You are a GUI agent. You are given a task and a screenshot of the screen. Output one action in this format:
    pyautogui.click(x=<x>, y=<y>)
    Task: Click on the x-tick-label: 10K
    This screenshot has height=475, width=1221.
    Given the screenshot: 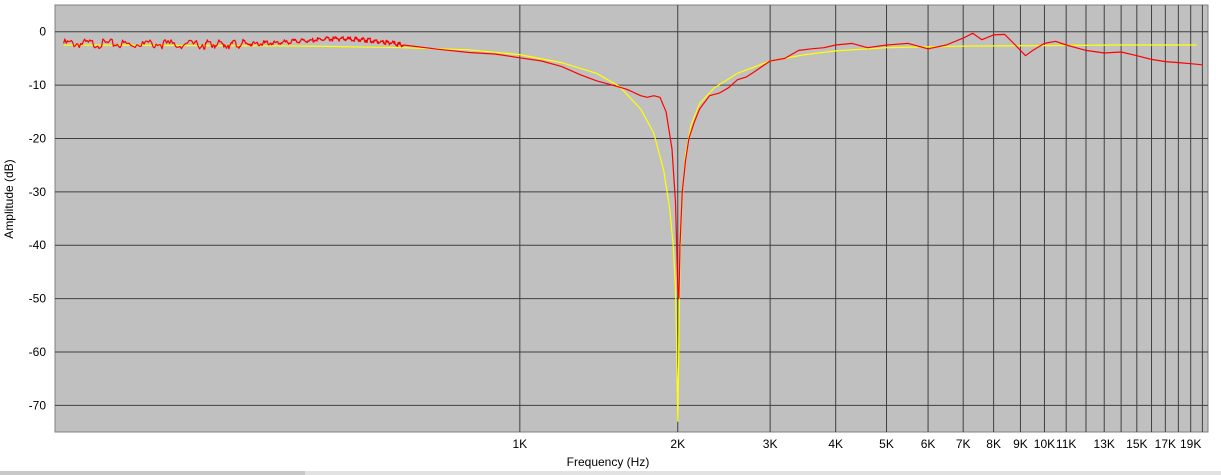 What is the action you would take?
    pyautogui.click(x=1044, y=444)
    